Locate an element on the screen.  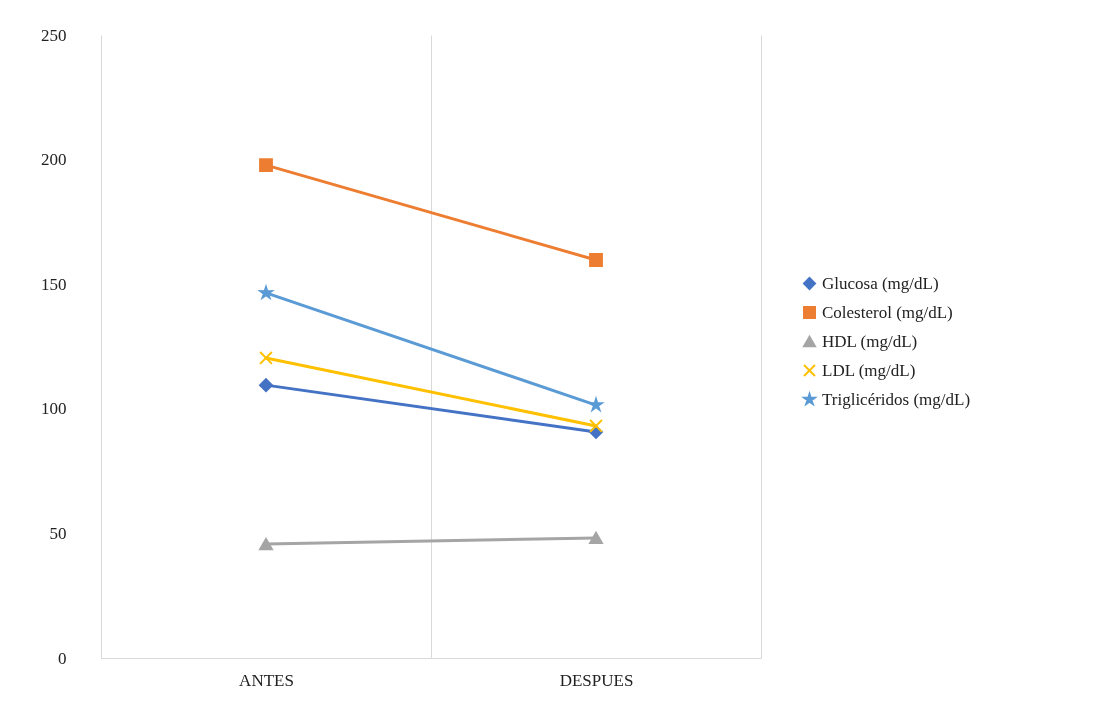
x-tick-label: ANTES is located at coordinates (266, 680).